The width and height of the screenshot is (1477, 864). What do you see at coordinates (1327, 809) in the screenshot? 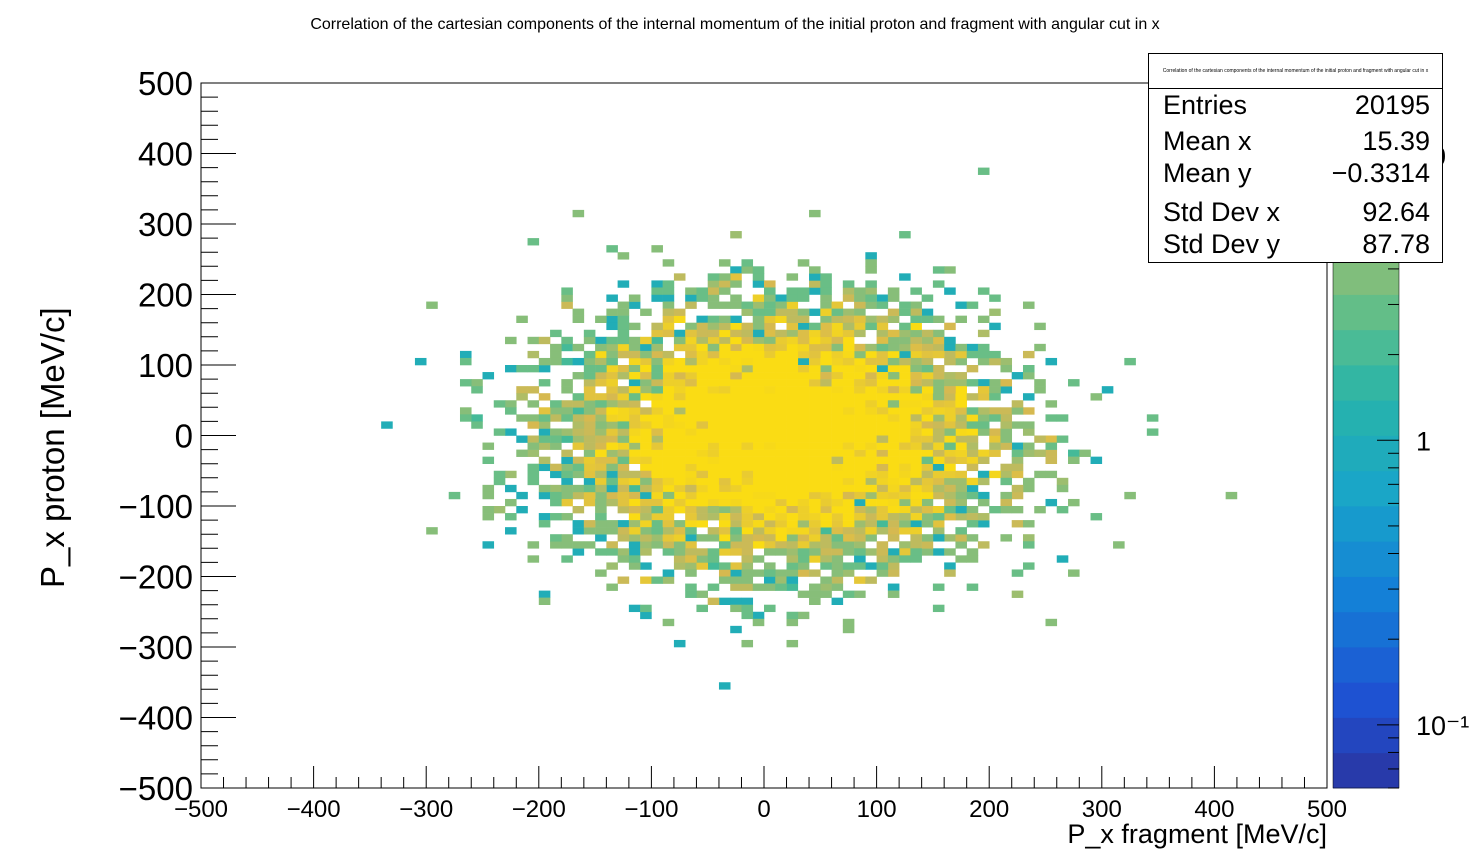
I see `x-tick-label: 500` at bounding box center [1327, 809].